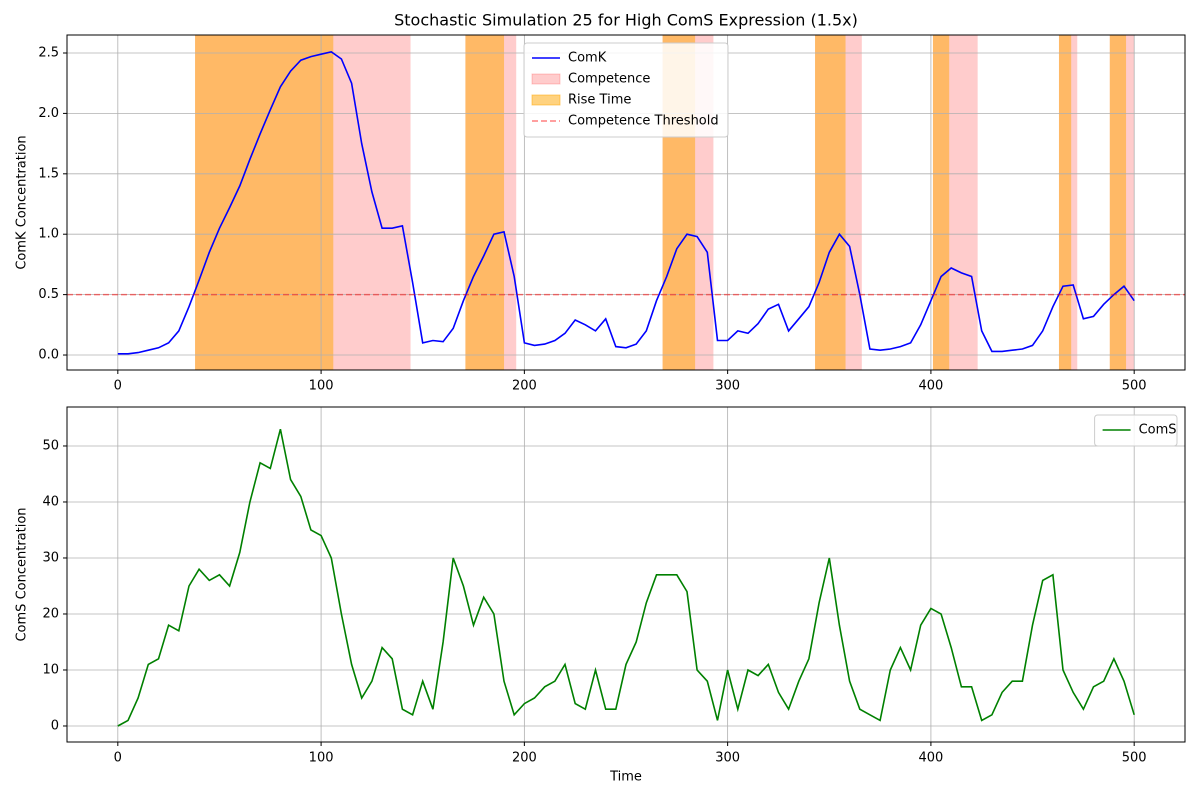  I want to click on y-tick-label: 50, so click(50, 445).